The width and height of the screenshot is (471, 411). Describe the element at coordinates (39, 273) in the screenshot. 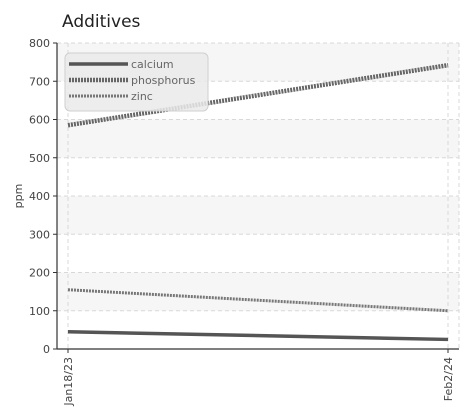

I see `y-tick-label: 200` at that location.